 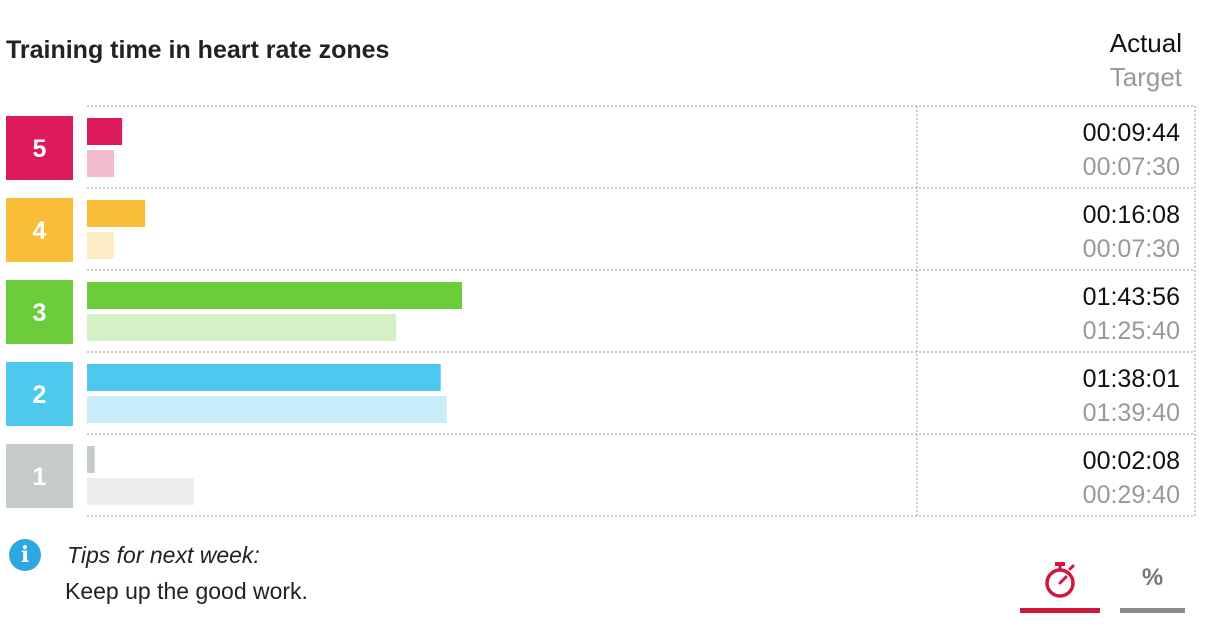 I want to click on target-time-zone-1: 00:29:40, so click(x=1131, y=495).